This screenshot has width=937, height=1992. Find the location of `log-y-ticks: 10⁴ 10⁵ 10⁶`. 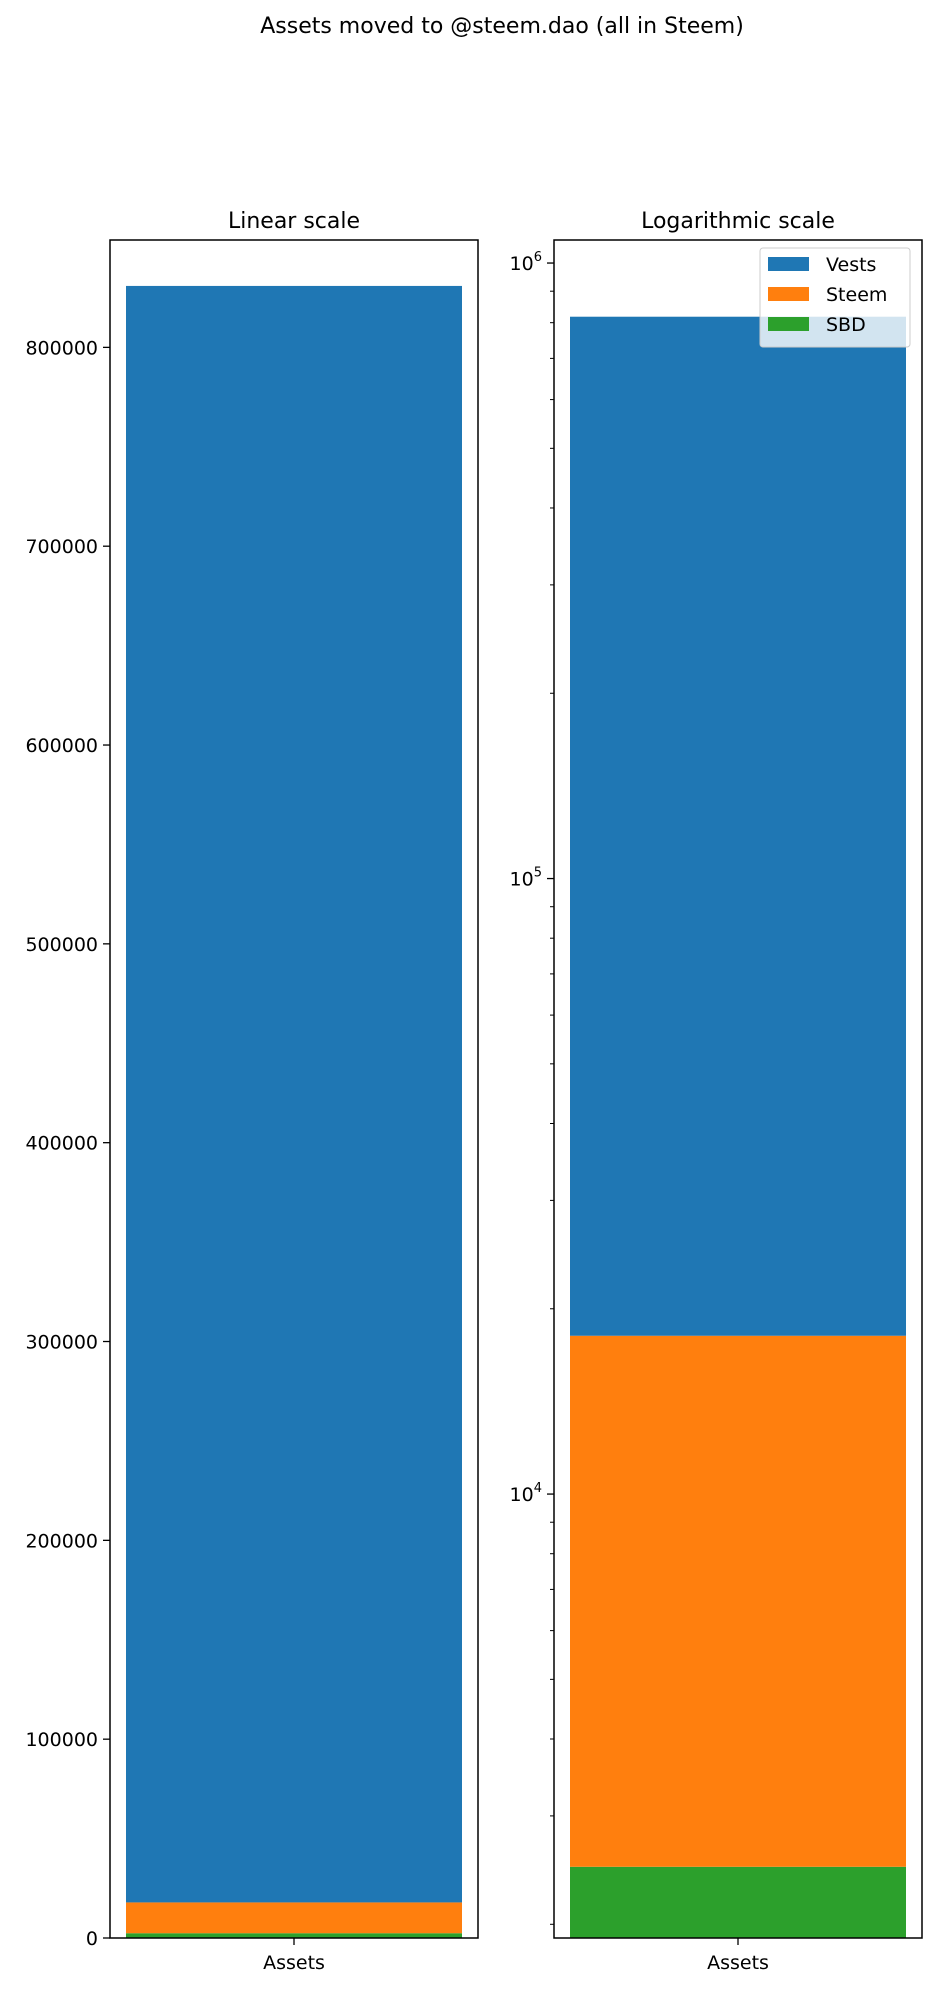

log-y-ticks: 10⁴ 10⁵ 10⁶ is located at coordinates (532, 1087).